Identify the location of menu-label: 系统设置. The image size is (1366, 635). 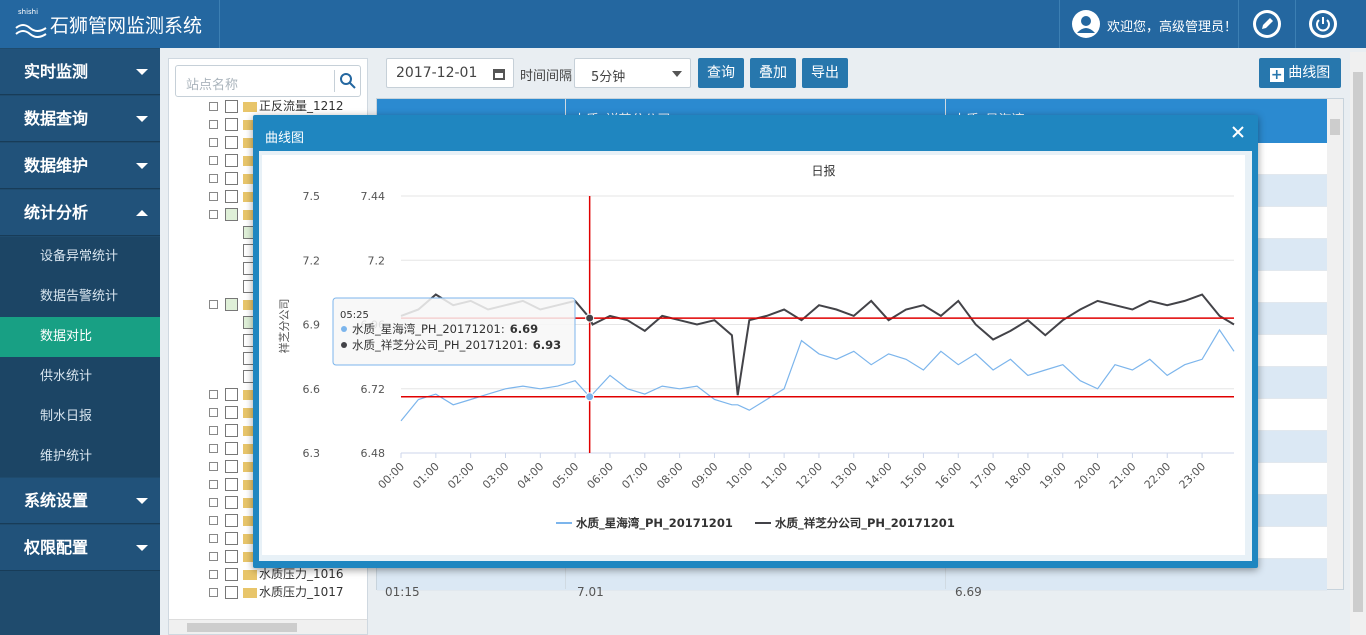
(56, 500).